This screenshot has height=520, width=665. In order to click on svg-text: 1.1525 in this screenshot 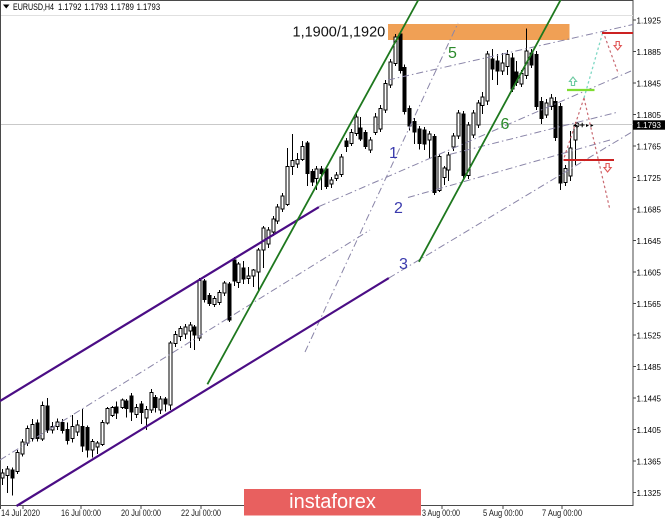, I will do `click(649, 335)`.